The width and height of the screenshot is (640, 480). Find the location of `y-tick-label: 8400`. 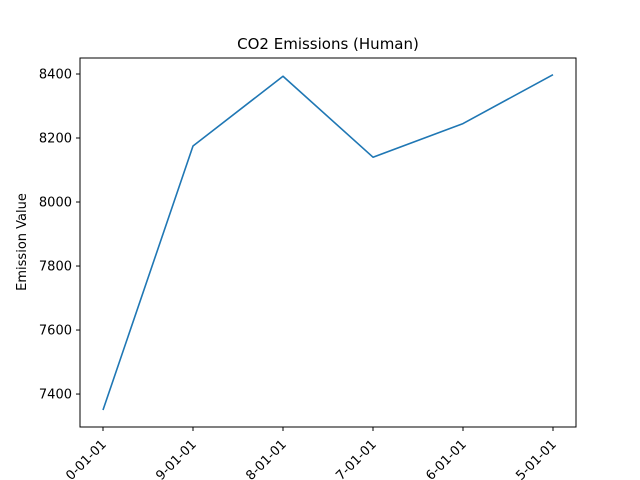

y-tick-label: 8400 is located at coordinates (55, 75).